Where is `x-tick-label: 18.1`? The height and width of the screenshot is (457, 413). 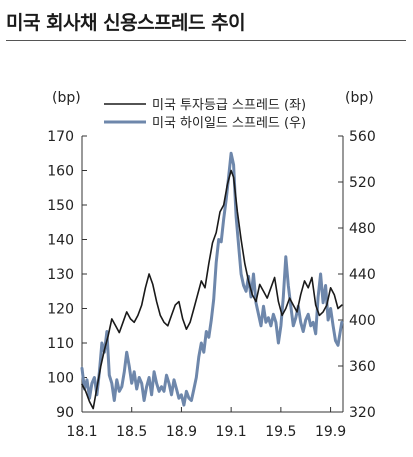
x-tick-label: 18.1 is located at coordinates (81, 432).